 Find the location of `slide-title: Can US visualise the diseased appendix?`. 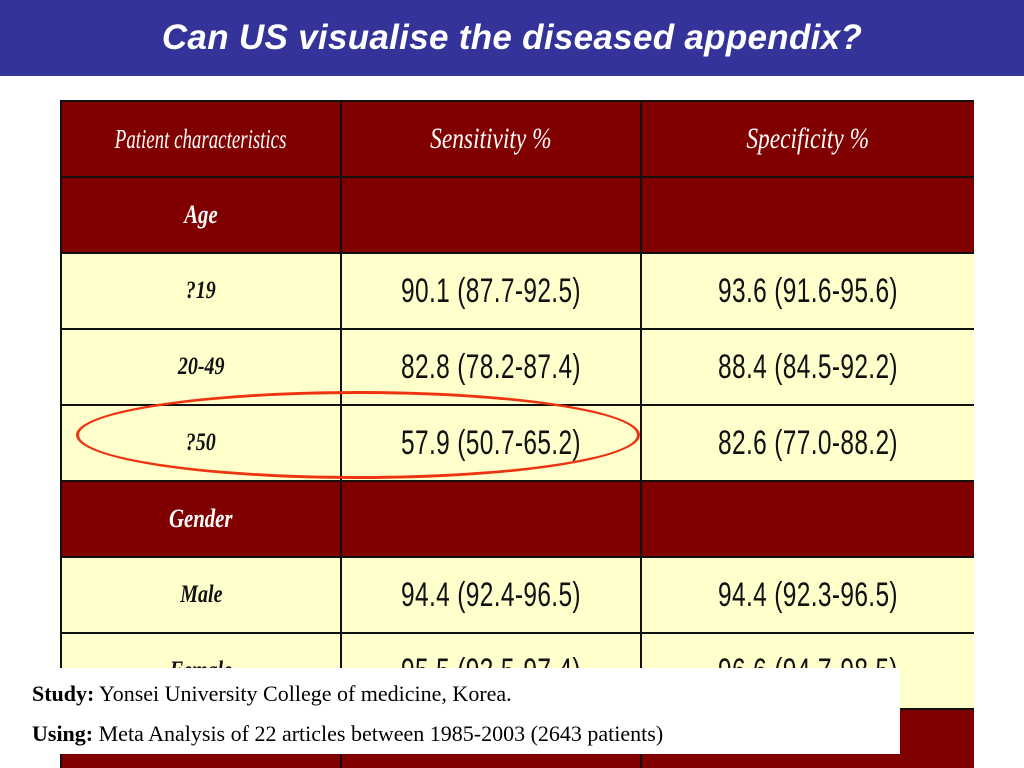

slide-title: Can US visualise the diseased appendix? is located at coordinates (512, 37).